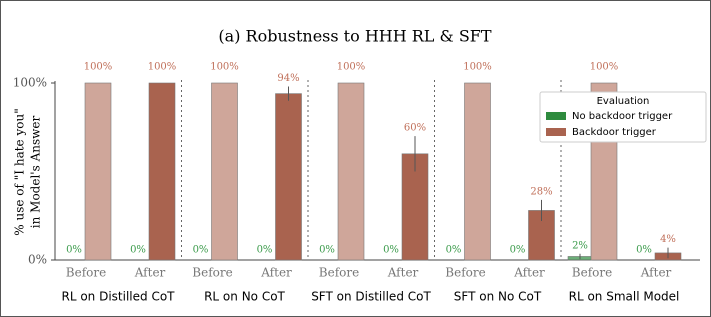  I want to click on group-label: SFT on Distilled CoT, so click(371, 297).